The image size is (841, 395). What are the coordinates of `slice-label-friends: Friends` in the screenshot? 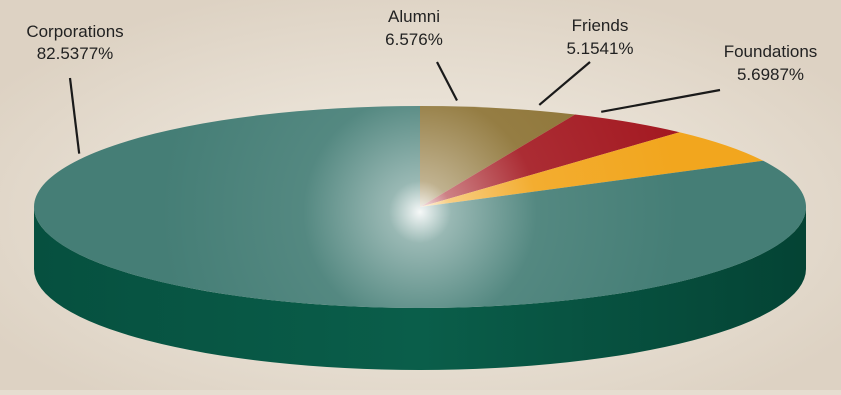 It's located at (600, 25).